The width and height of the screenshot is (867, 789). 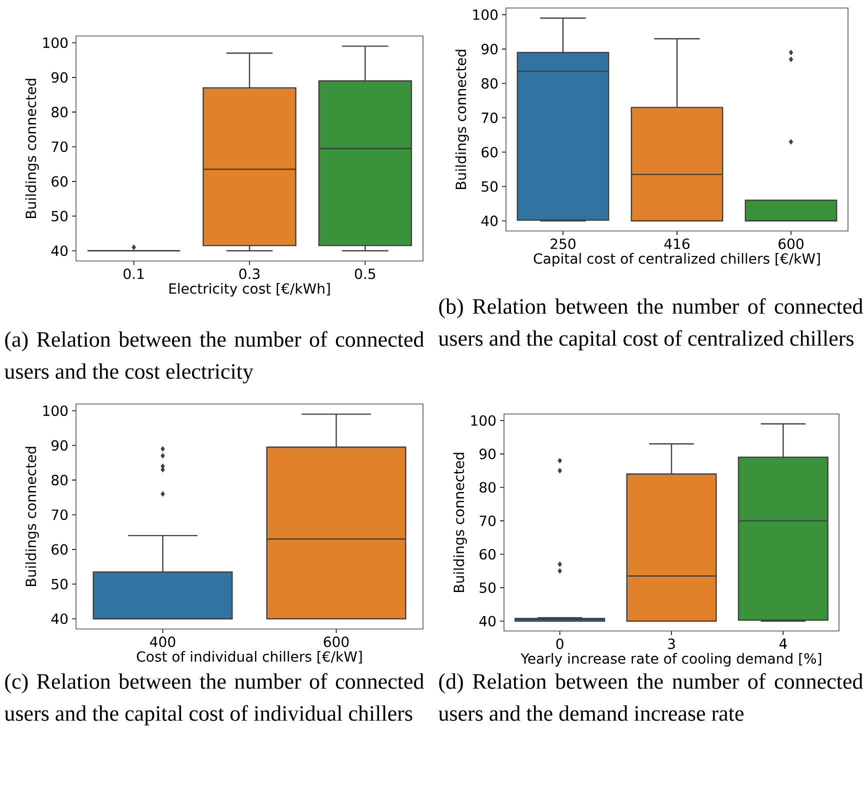 I want to click on x-tick-label: 3, so click(x=671, y=644).